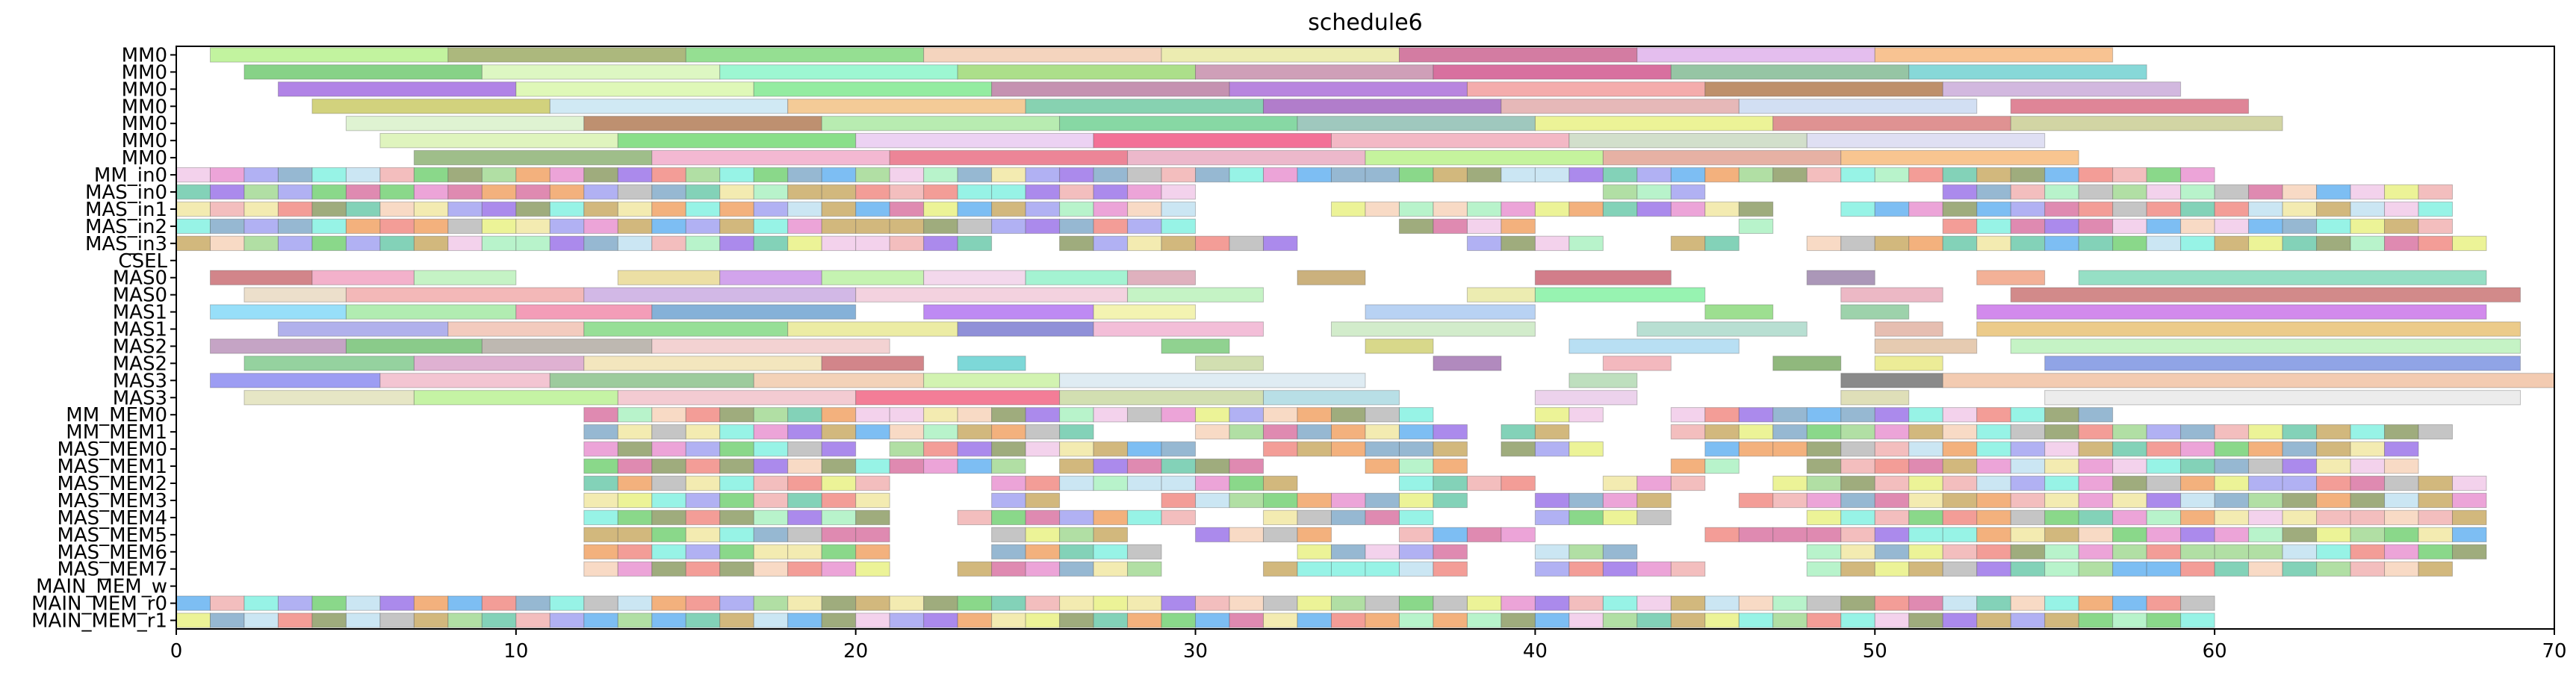  I want to click on x-tick-label: 0, so click(176, 651).